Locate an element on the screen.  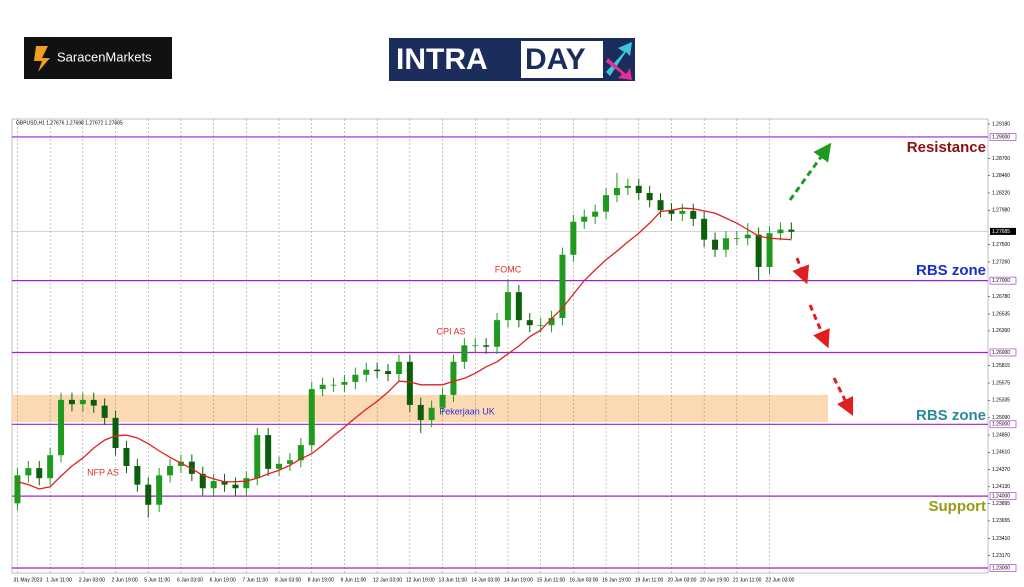
x-tick-label: 20 Jun 03:00 is located at coordinates (681, 580).